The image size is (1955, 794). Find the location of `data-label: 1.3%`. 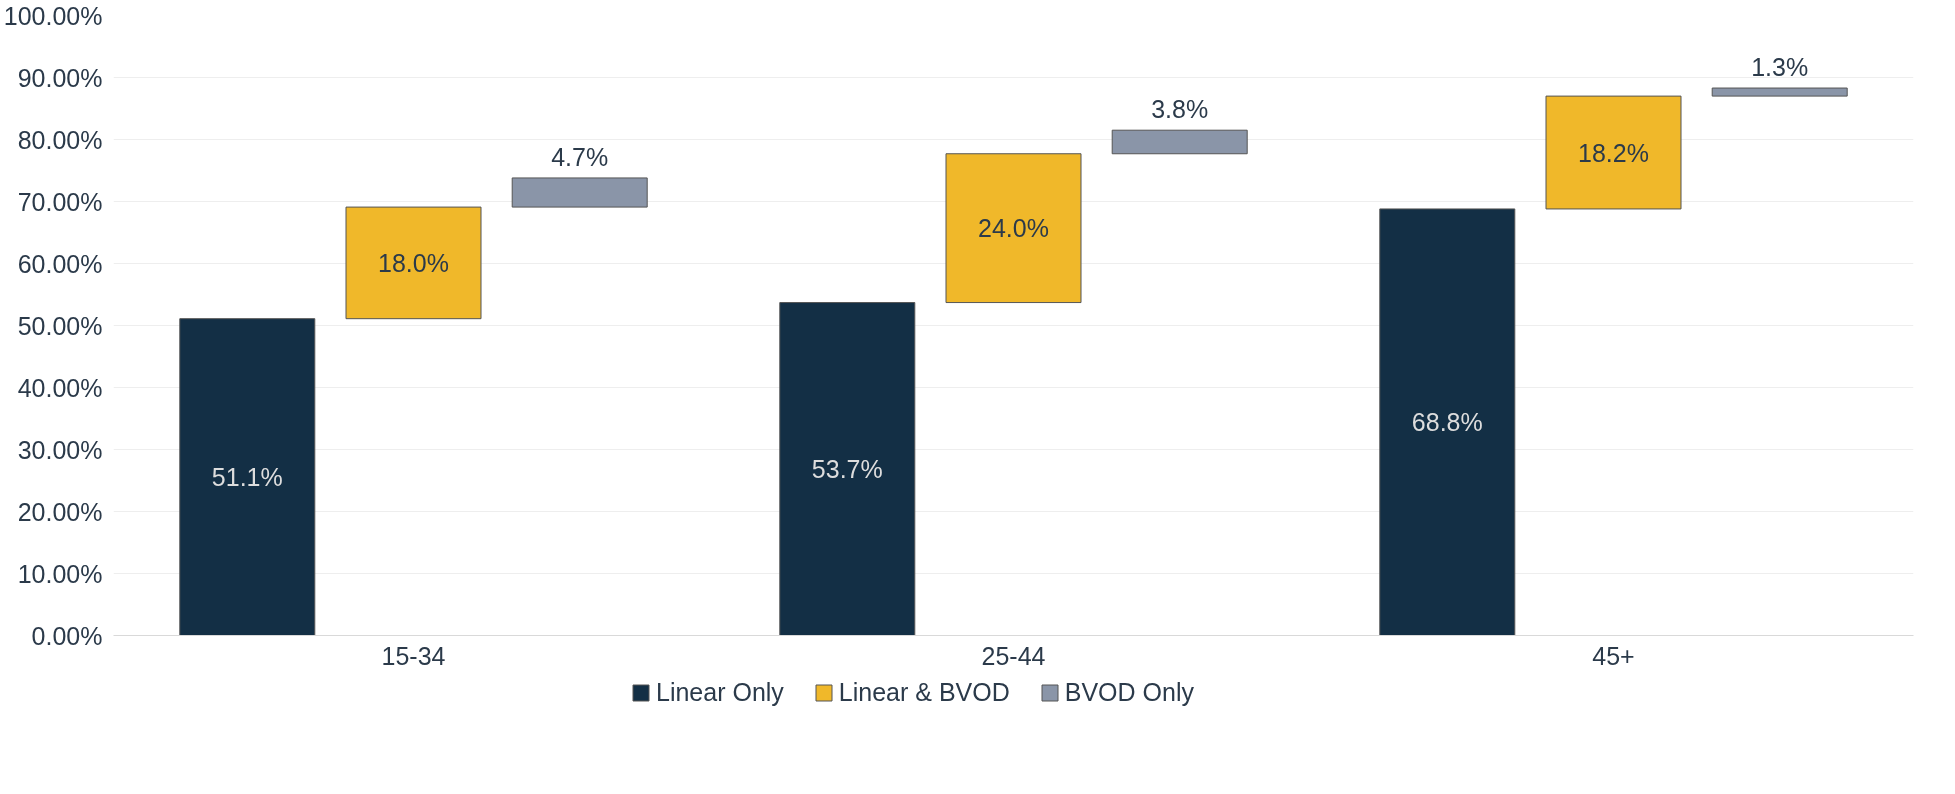

data-label: 1.3% is located at coordinates (1780, 66).